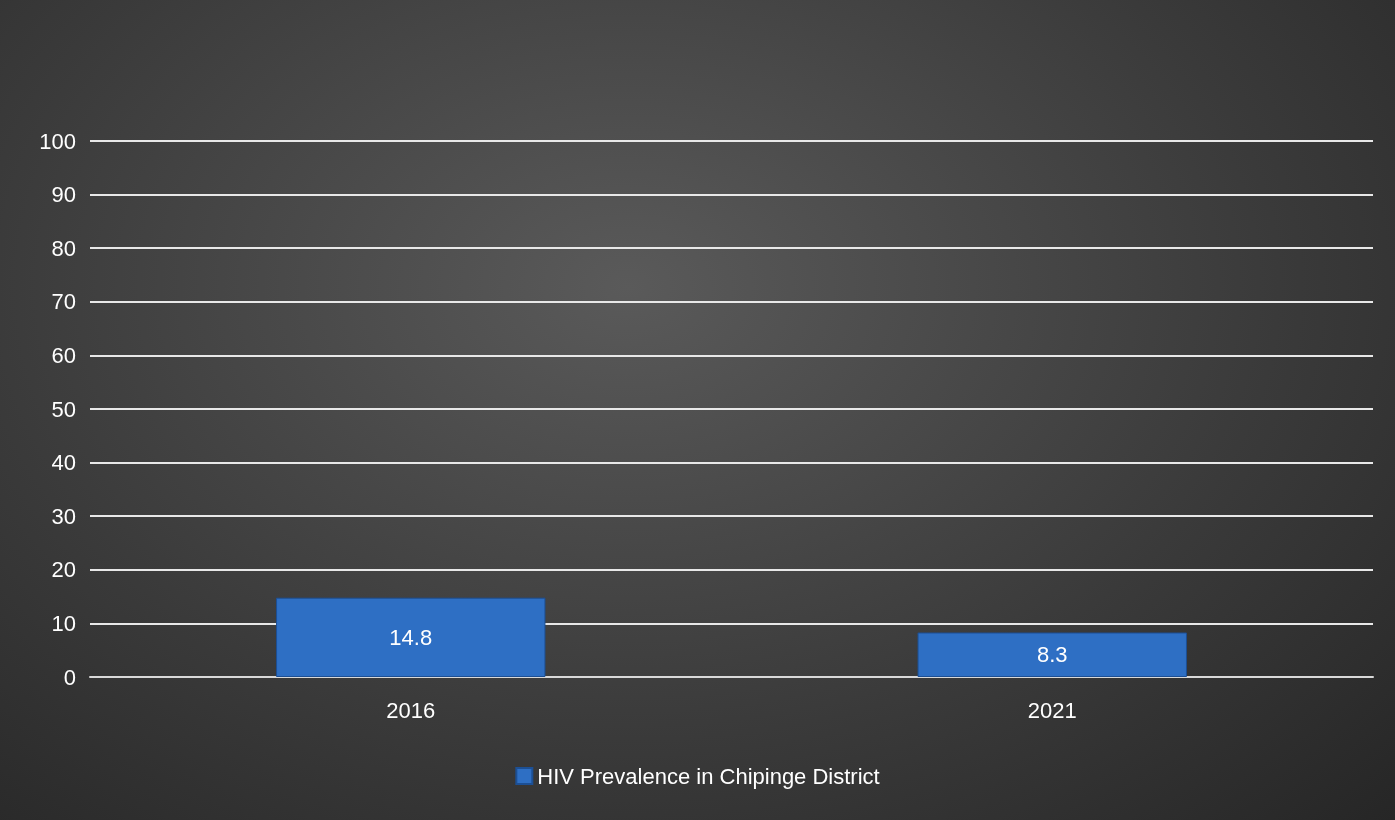 The image size is (1395, 820). I want to click on y-tick-label: 0, so click(69, 677).